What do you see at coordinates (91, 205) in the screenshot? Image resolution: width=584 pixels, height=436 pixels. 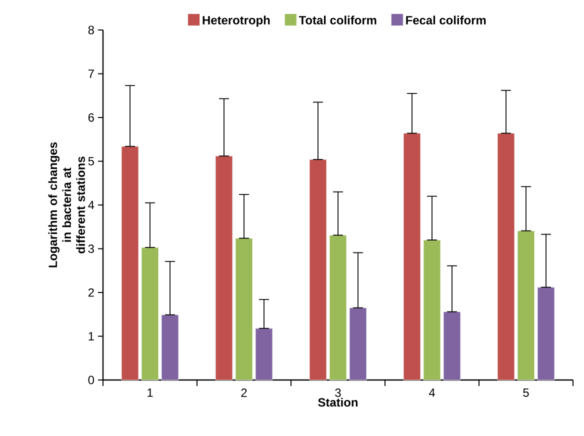 I see `y-tick-label: 4` at bounding box center [91, 205].